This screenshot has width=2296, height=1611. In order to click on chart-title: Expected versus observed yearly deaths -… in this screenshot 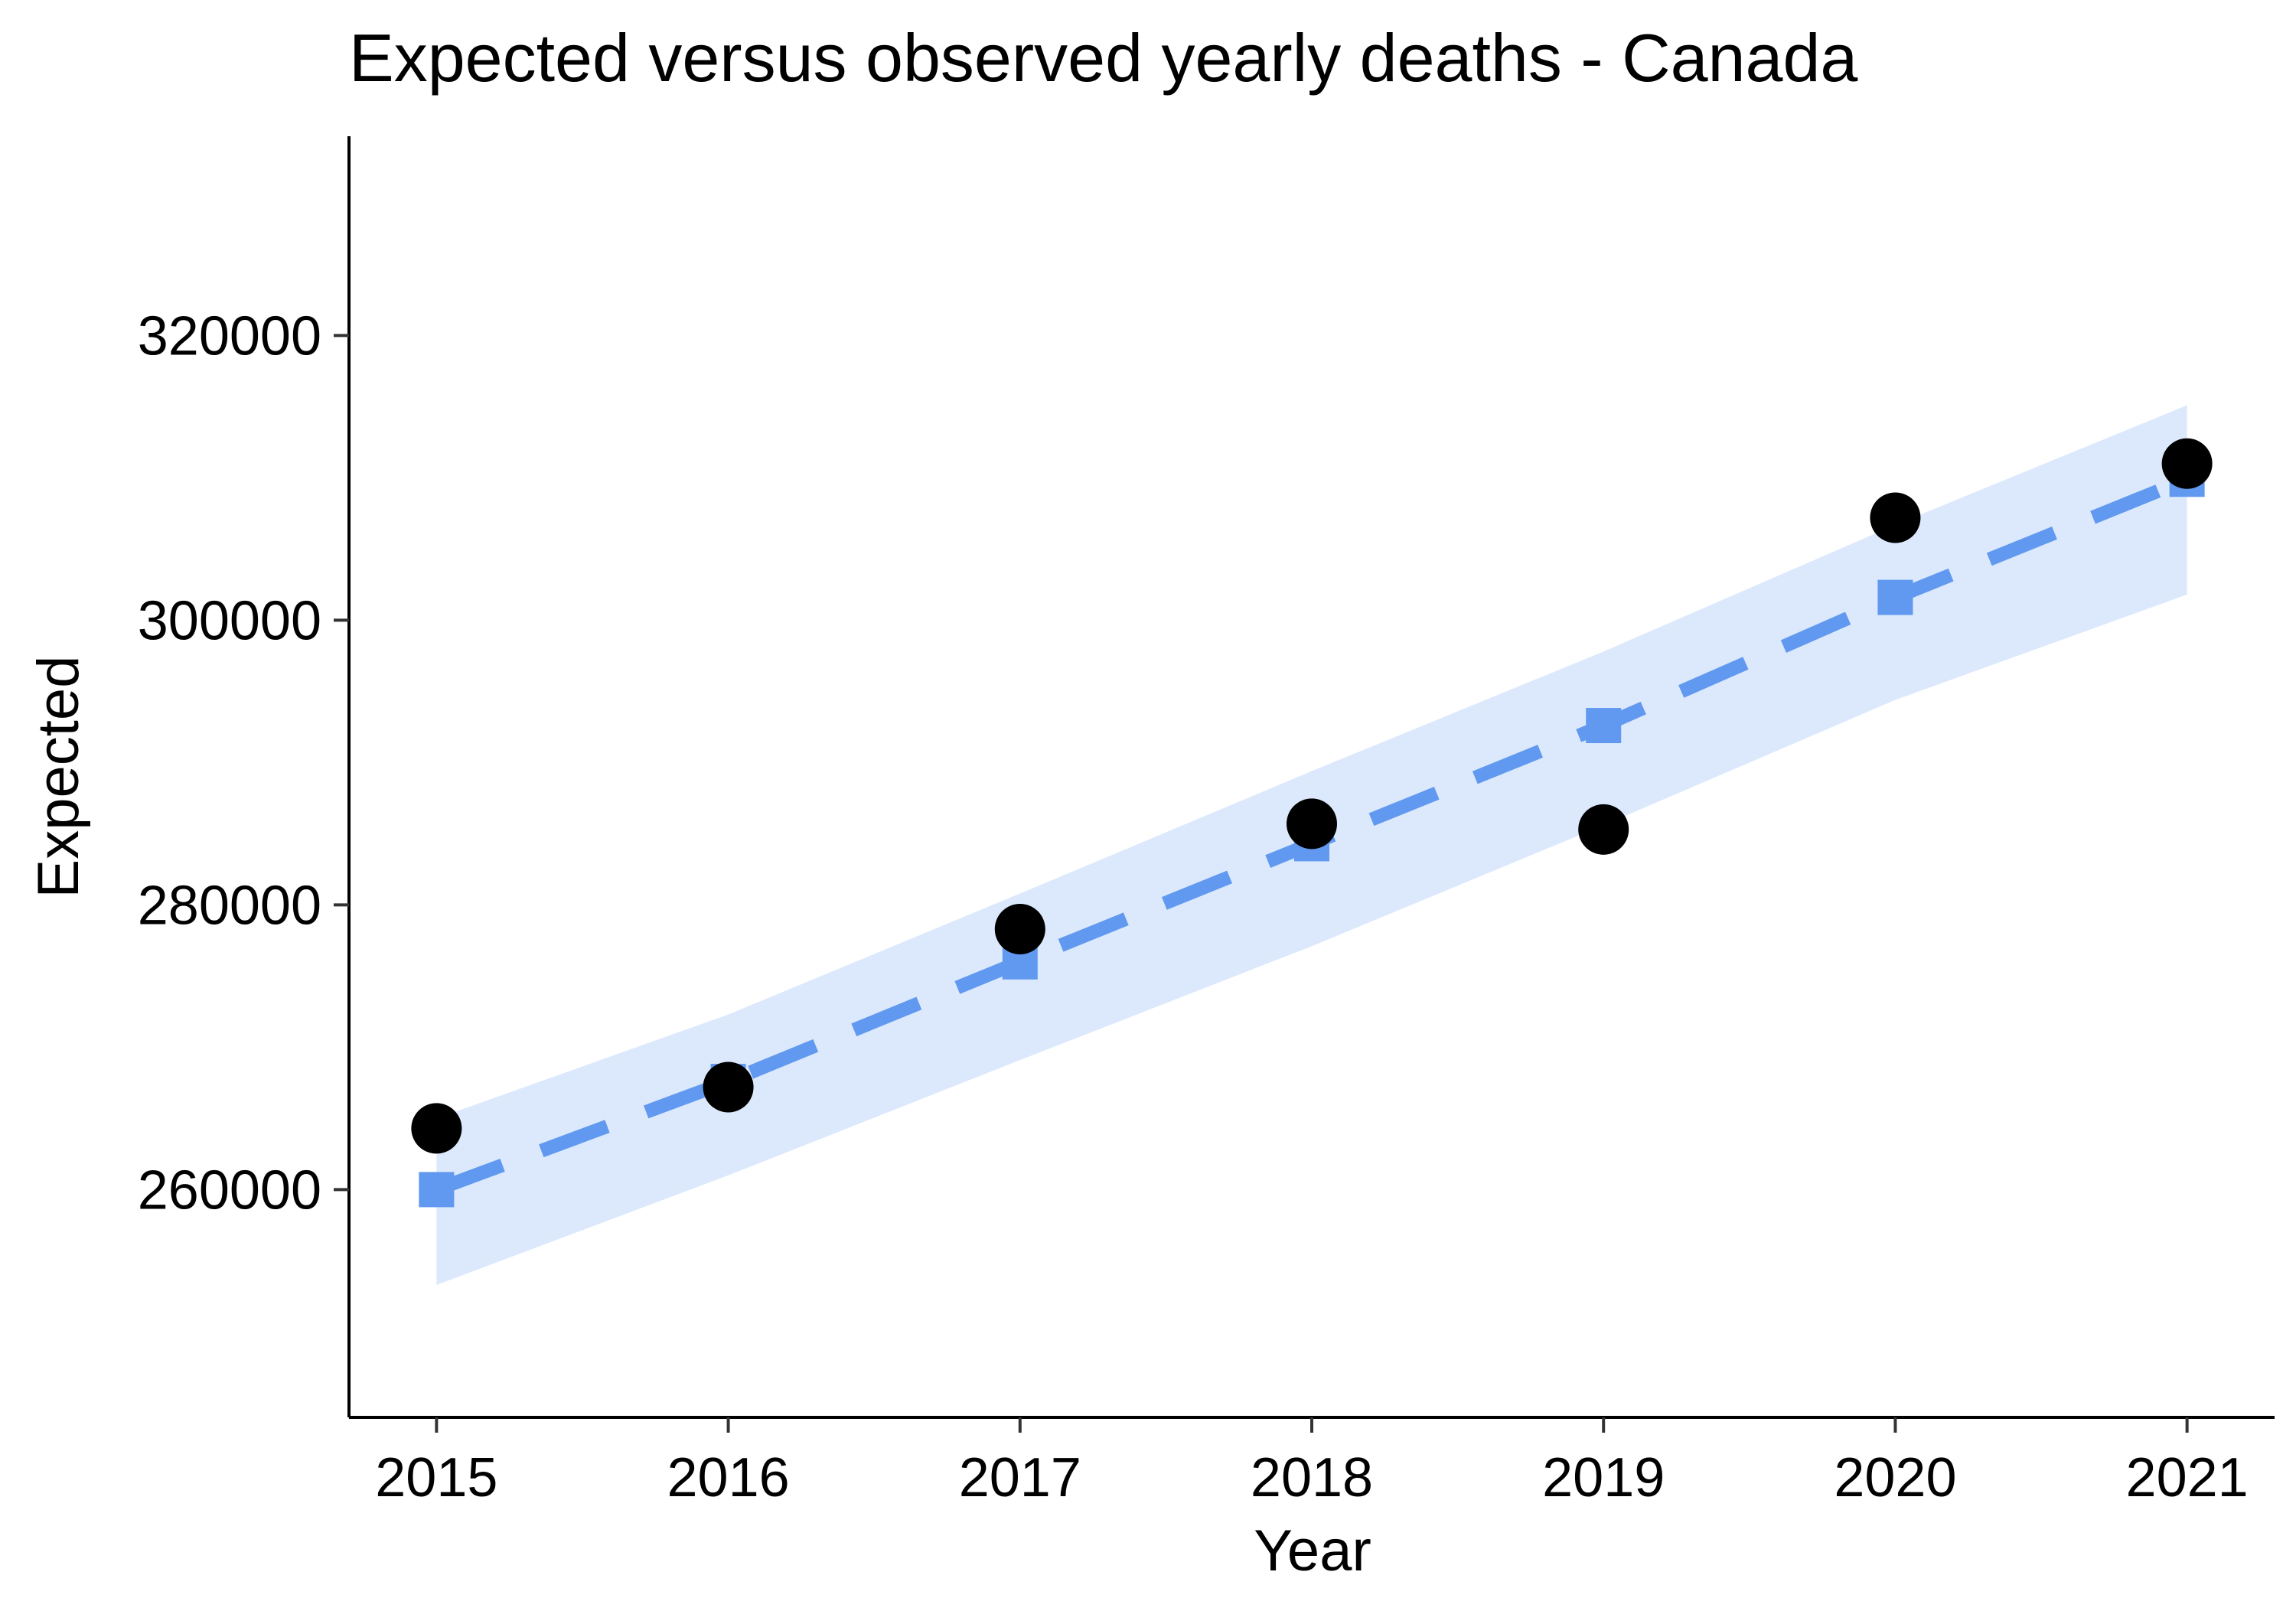, I will do `click(1103, 58)`.